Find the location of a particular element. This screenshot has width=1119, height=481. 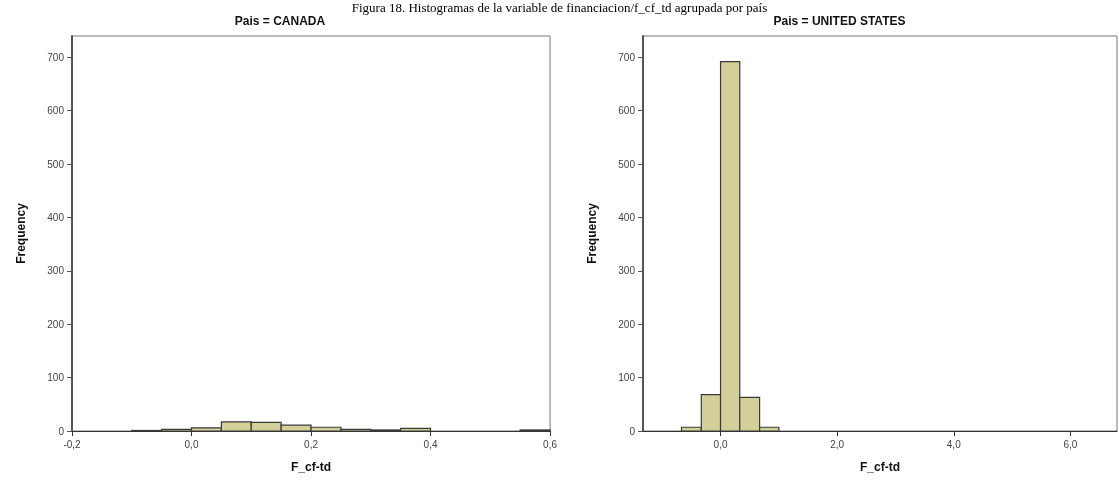

x-tick-label: -0,2 is located at coordinates (72, 444).